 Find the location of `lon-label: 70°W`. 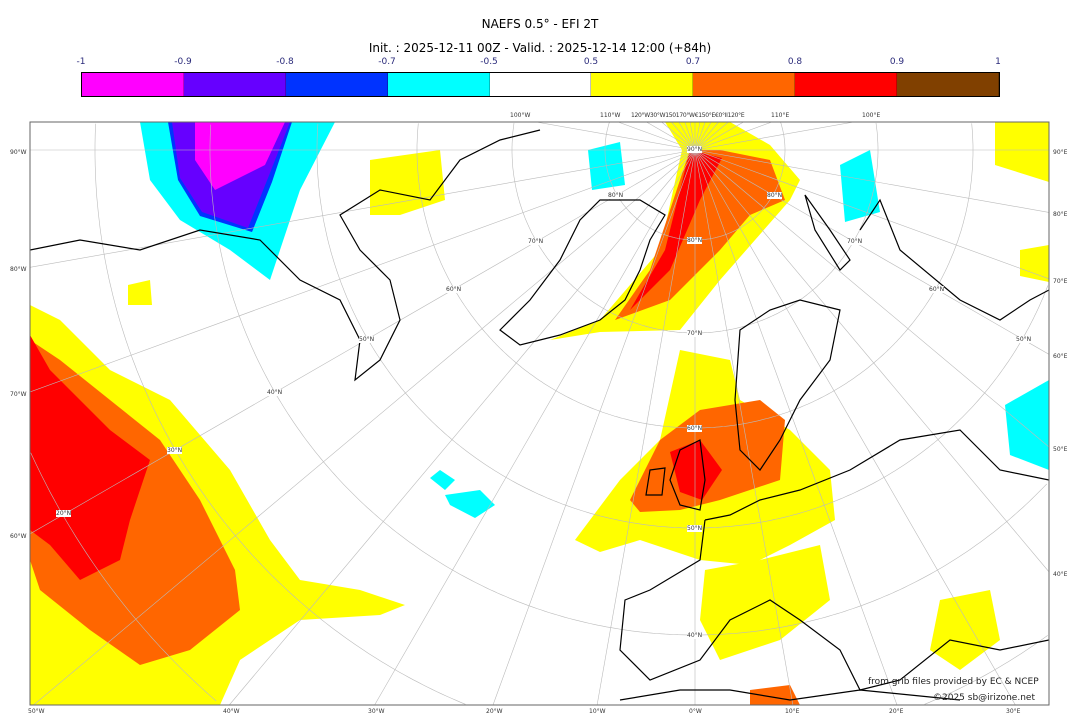

lon-label: 70°W is located at coordinates (18, 394).